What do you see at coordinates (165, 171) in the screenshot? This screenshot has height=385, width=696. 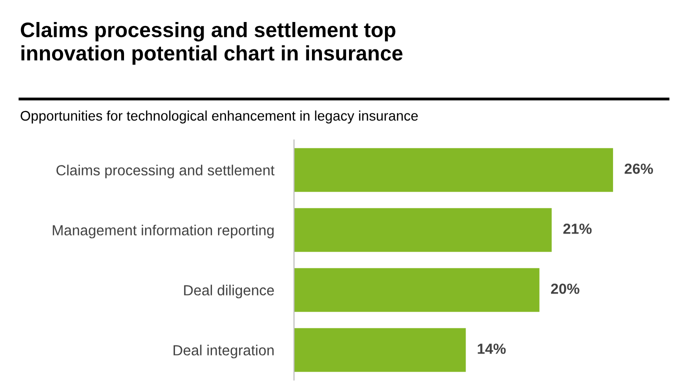 I see `y-tick-label: Claims processing and settlement` at bounding box center [165, 171].